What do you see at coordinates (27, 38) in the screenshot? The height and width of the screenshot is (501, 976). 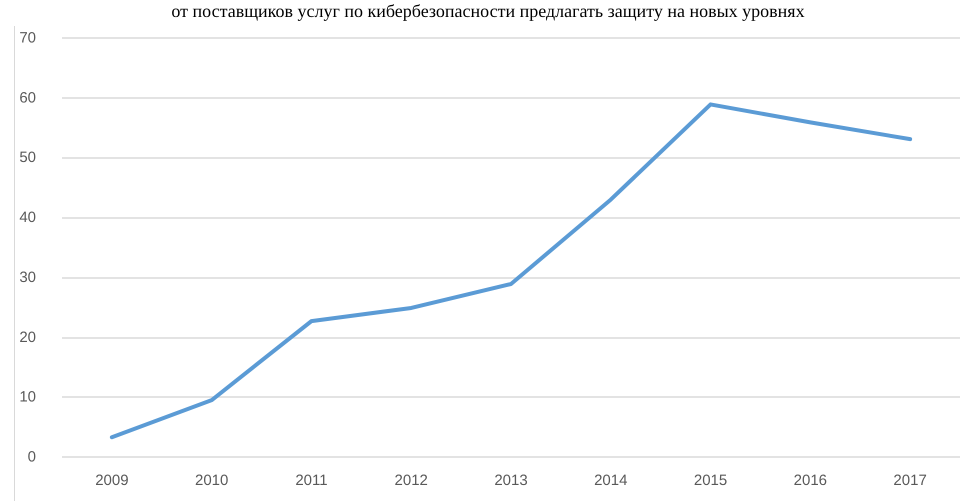 I see `y-tick-label: 70` at bounding box center [27, 38].